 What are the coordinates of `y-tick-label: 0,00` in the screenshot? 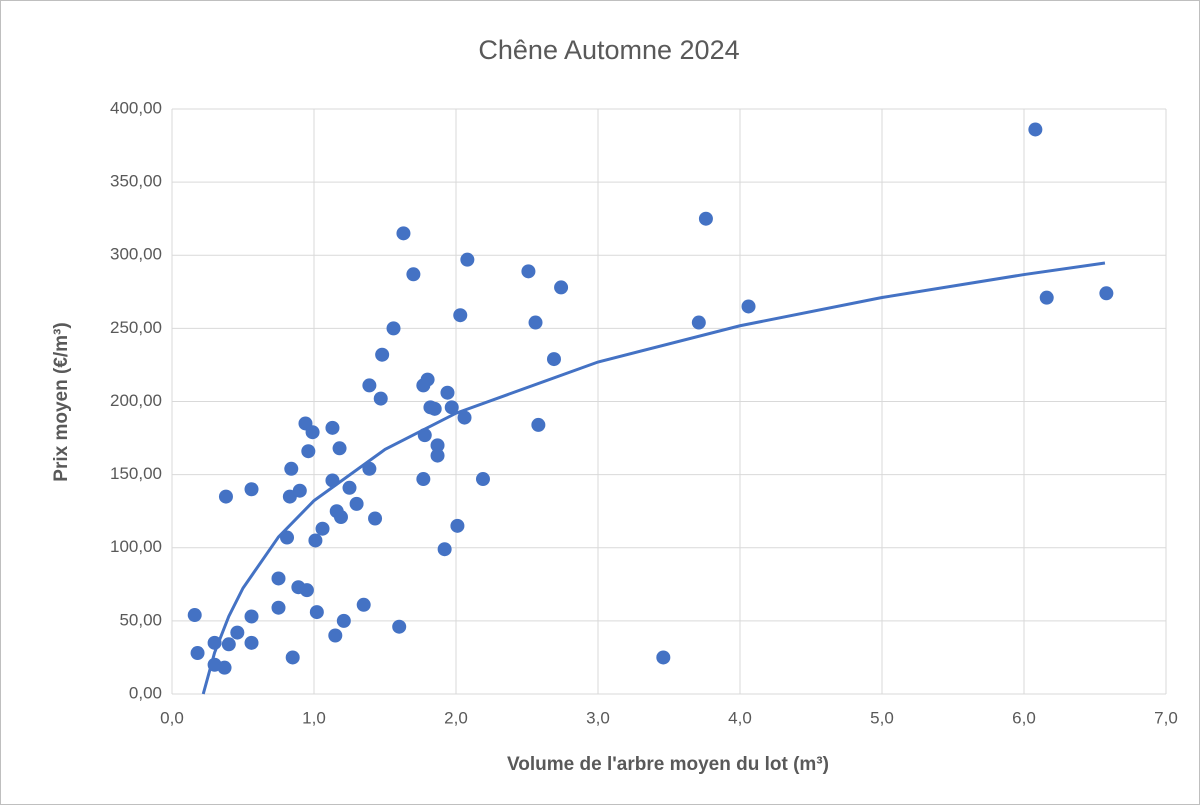 It's located at (145, 692).